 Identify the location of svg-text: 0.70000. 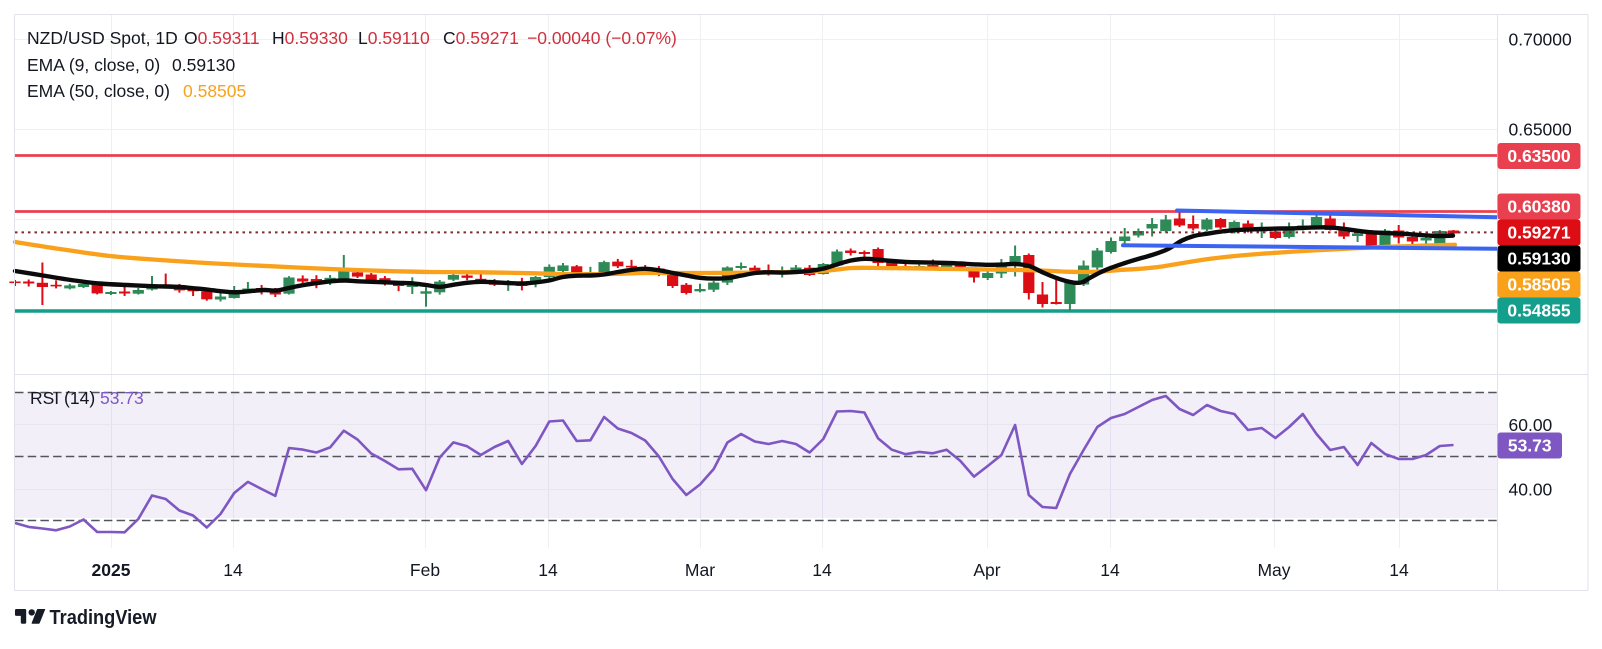
(1541, 40).